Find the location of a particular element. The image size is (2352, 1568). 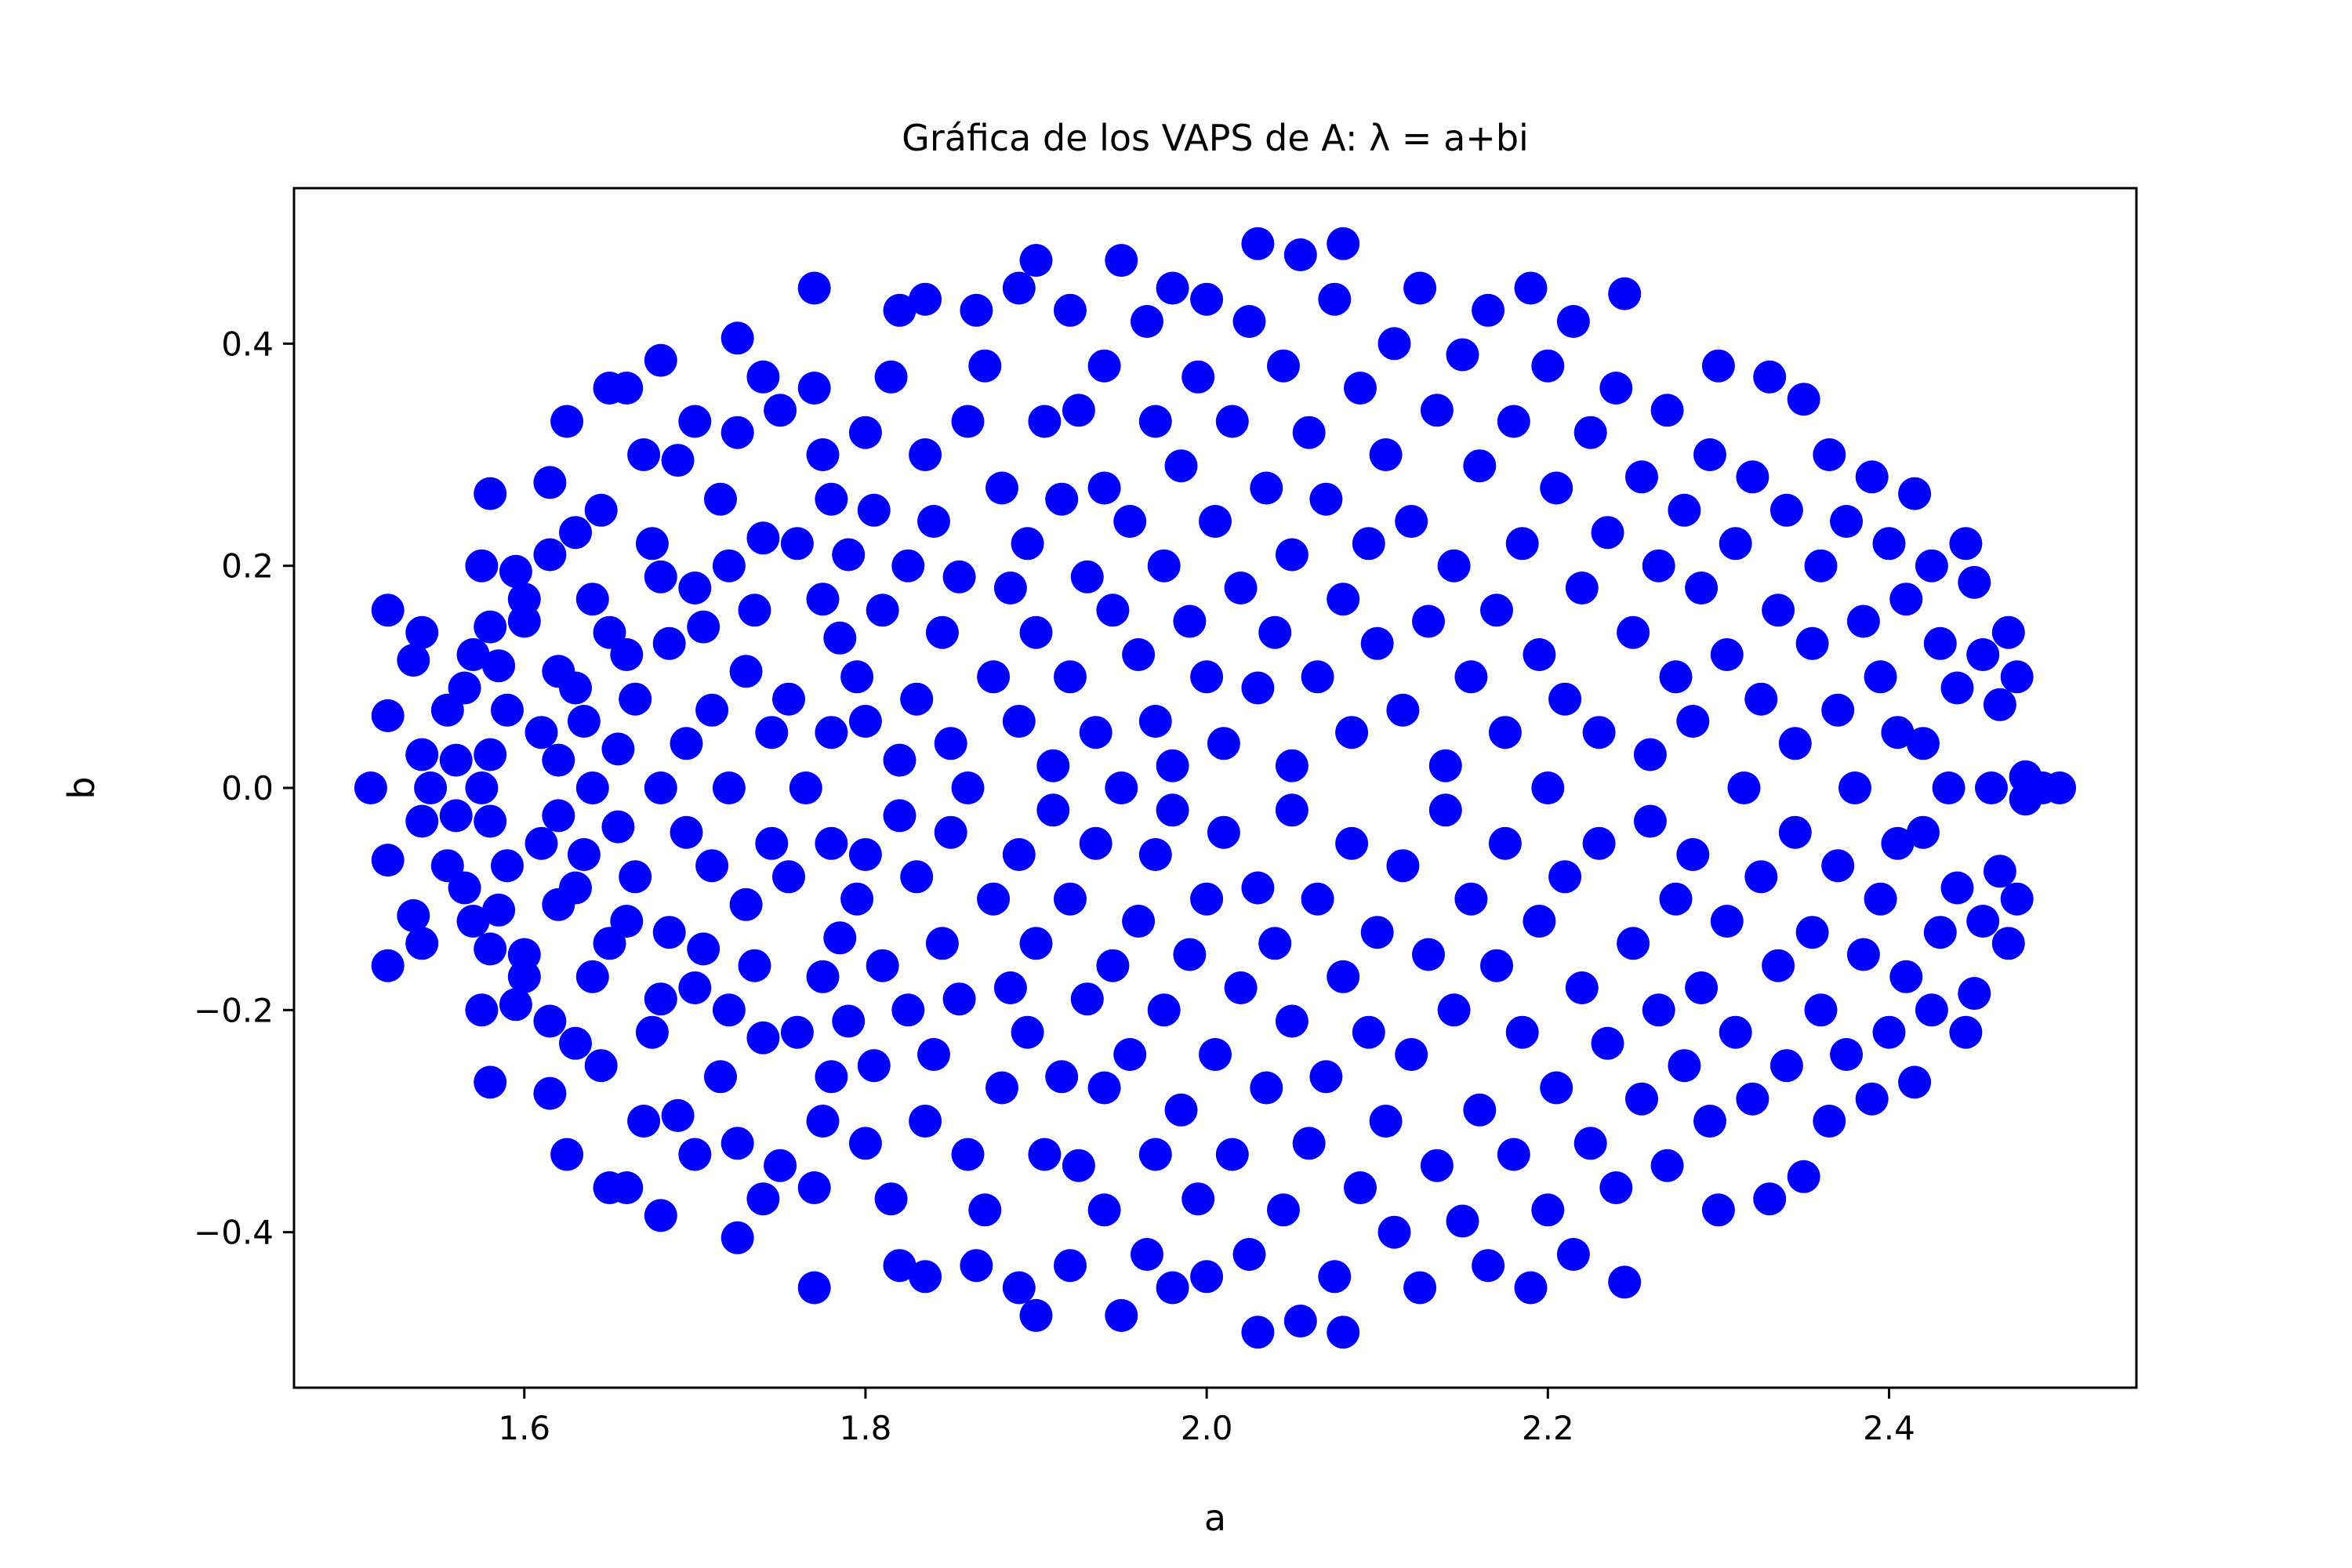

y-tick-label: 0.4 is located at coordinates (248, 344).